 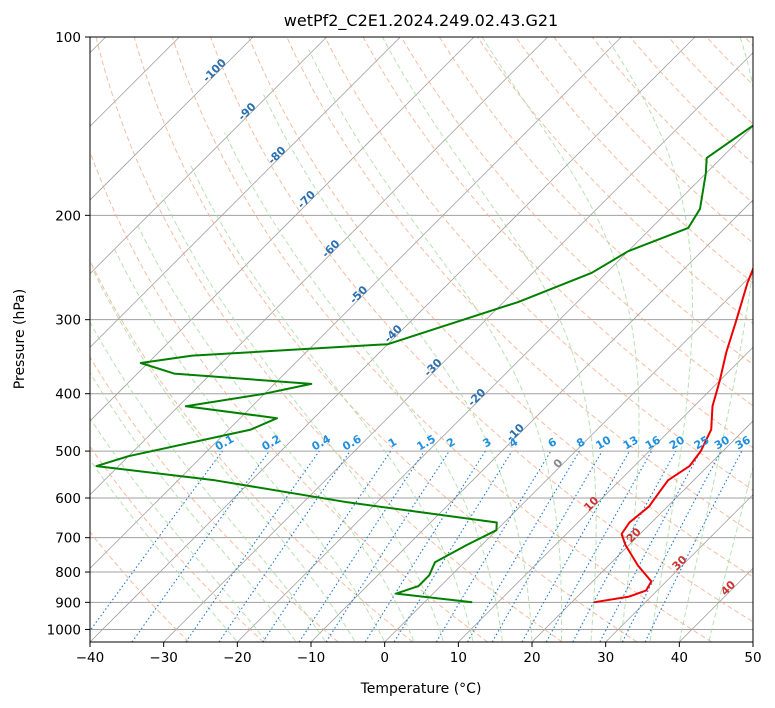 What do you see at coordinates (20, 339) in the screenshot?
I see `y-axis-label: Pressure (hPa)` at bounding box center [20, 339].